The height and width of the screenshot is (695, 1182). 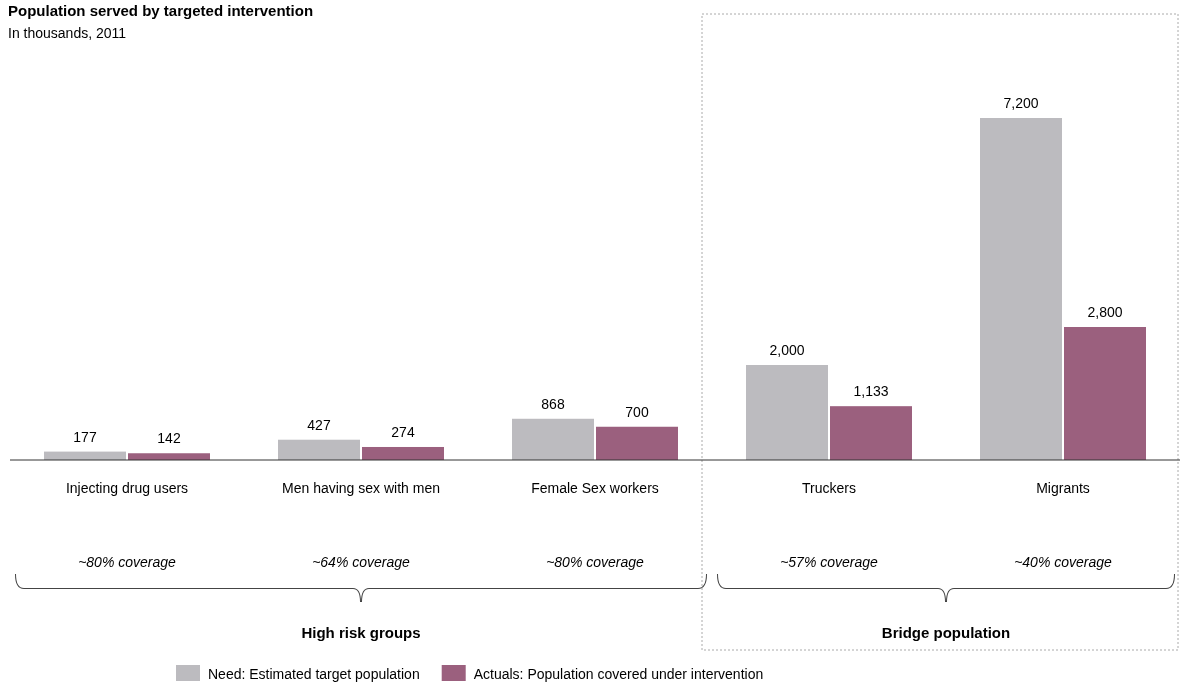 What do you see at coordinates (1063, 562) in the screenshot?
I see `text: ~40% coverage` at bounding box center [1063, 562].